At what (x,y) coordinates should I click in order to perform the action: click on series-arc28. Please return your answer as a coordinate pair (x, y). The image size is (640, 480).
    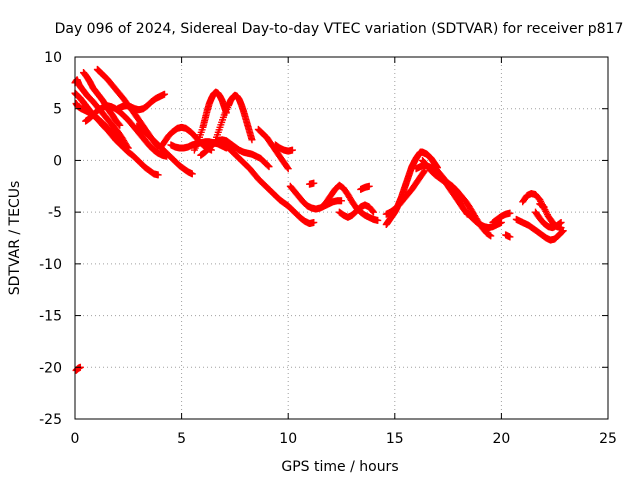
    Looking at the image, I should click on (508, 236).